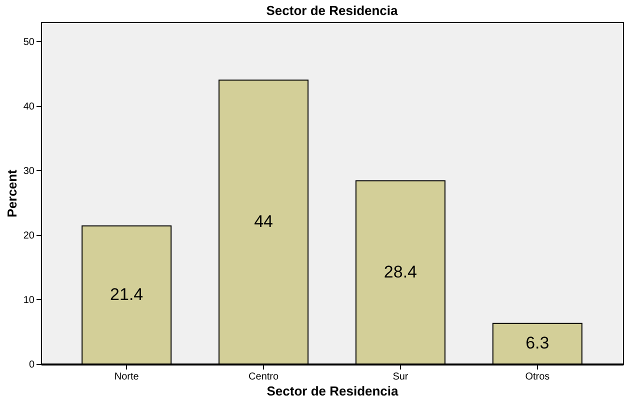 The height and width of the screenshot is (403, 625). I want to click on data-label: 44, so click(263, 222).